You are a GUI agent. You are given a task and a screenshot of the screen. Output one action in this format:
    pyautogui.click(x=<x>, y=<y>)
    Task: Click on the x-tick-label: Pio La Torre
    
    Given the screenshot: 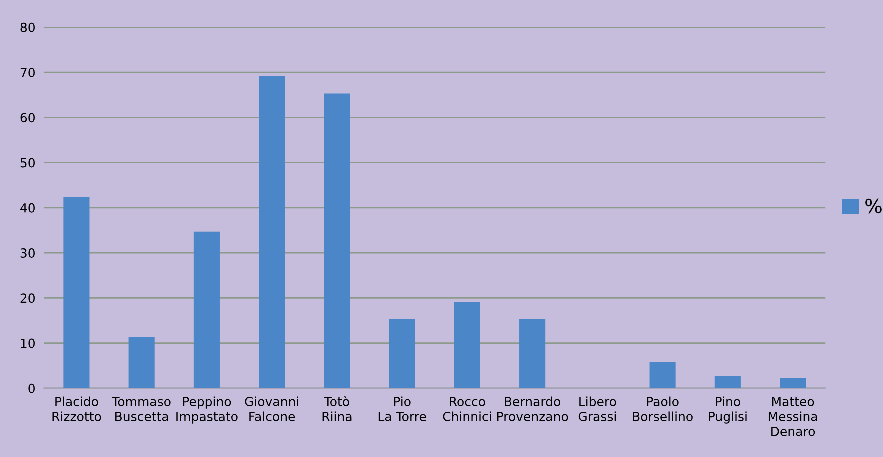 What is the action you would take?
    pyautogui.click(x=402, y=409)
    